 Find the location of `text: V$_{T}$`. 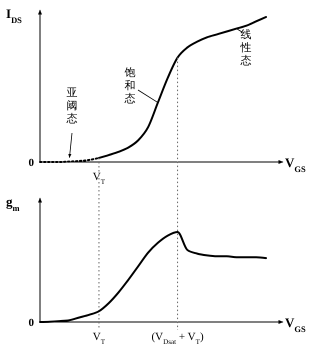

text: V$_{T}$ is located at coordinates (99, 178).